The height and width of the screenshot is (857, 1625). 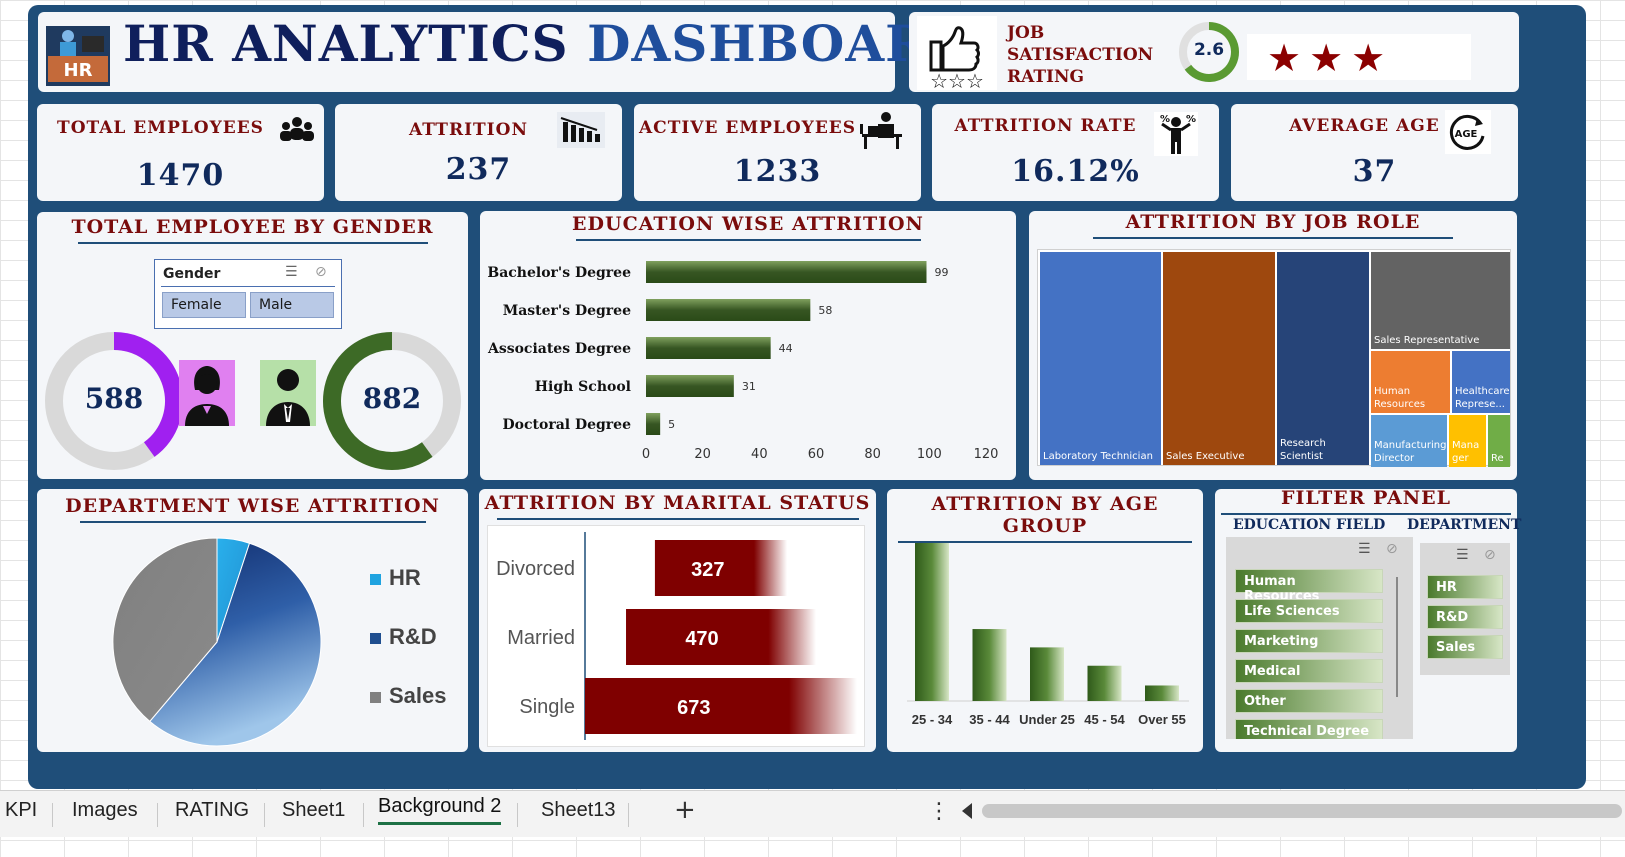 I want to click on thumbs-up-icon: ☆☆☆, so click(x=957, y=53).